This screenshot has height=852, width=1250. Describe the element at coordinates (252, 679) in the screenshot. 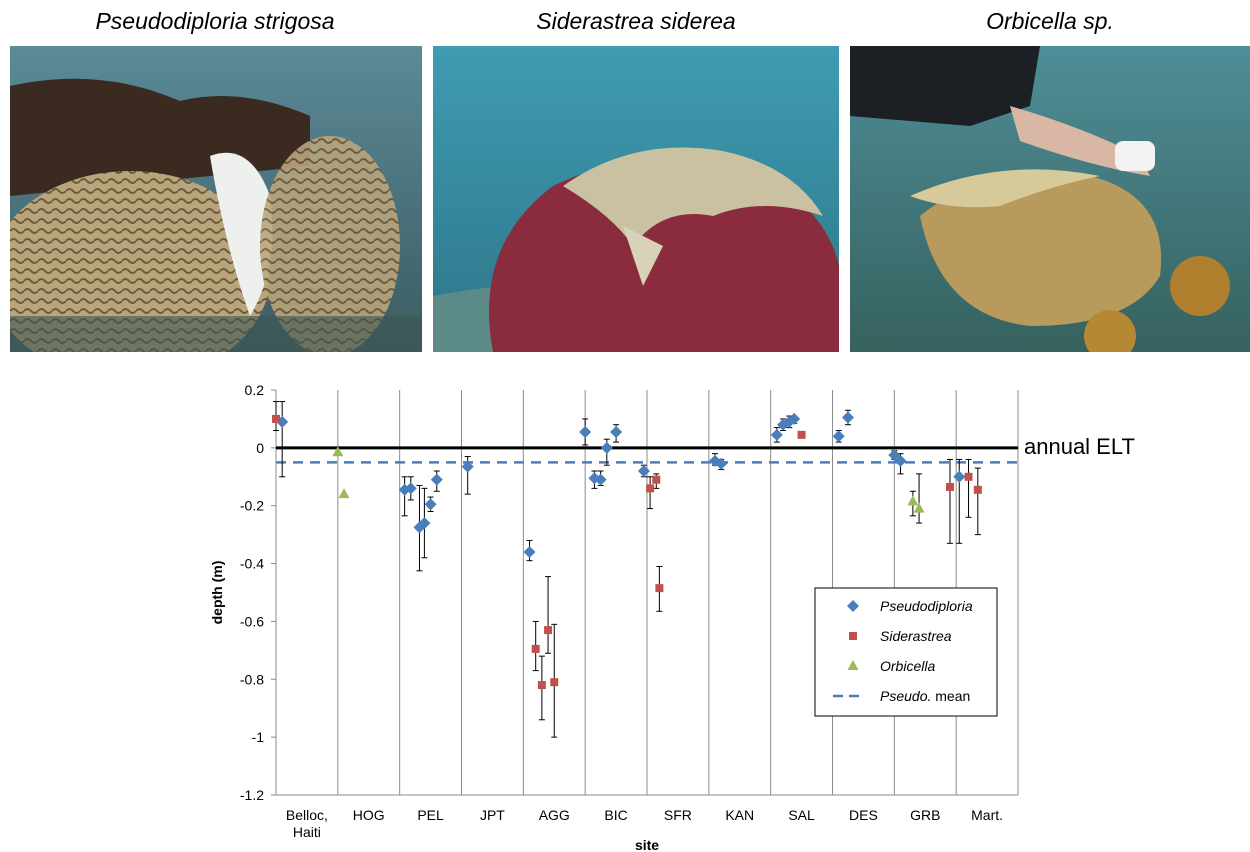

I see `y-tick-label: -0.8` at that location.